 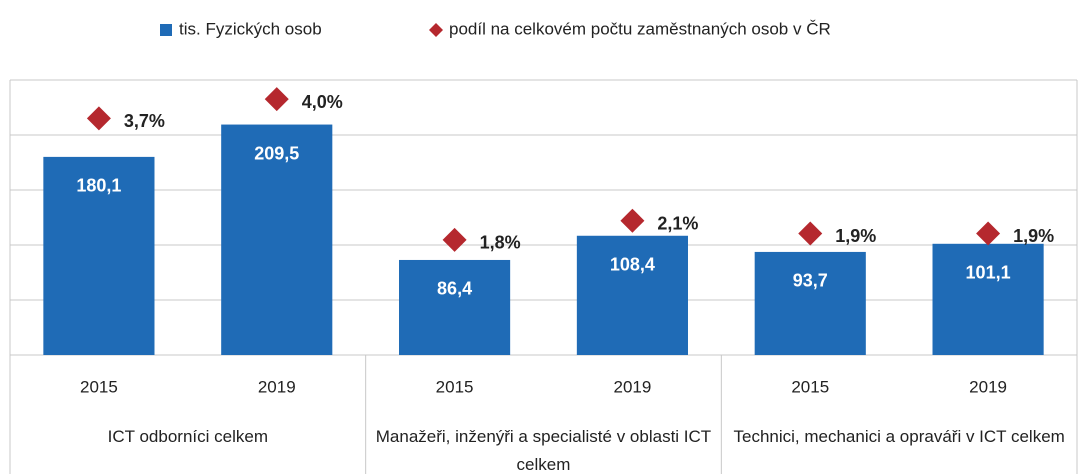 I want to click on bar-value-label: 86,4, so click(x=454, y=289).